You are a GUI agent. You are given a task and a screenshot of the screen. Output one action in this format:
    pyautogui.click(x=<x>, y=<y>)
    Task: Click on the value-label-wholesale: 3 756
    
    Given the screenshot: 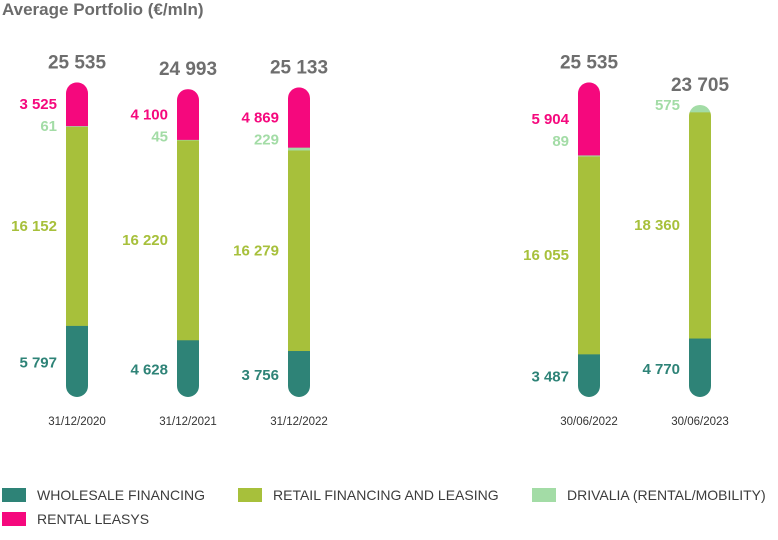 What is the action you would take?
    pyautogui.click(x=260, y=375)
    